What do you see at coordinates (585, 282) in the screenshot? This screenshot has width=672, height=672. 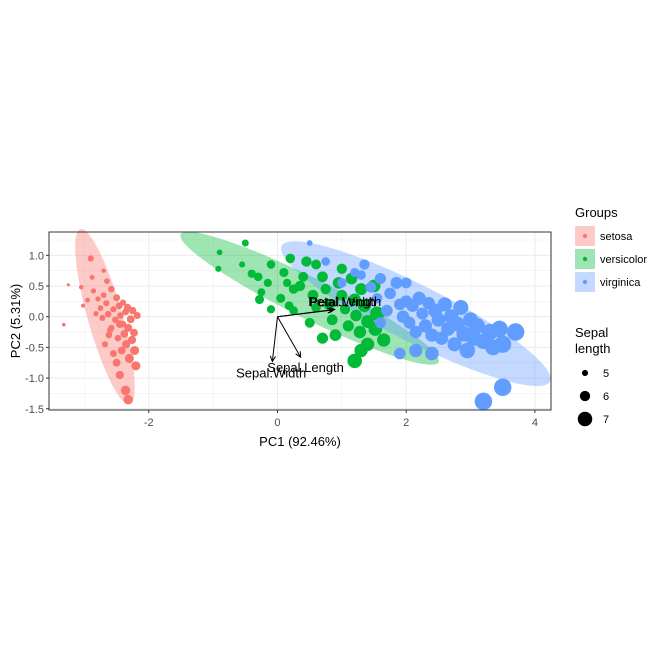 I see `legend-dot-virginica` at bounding box center [585, 282].